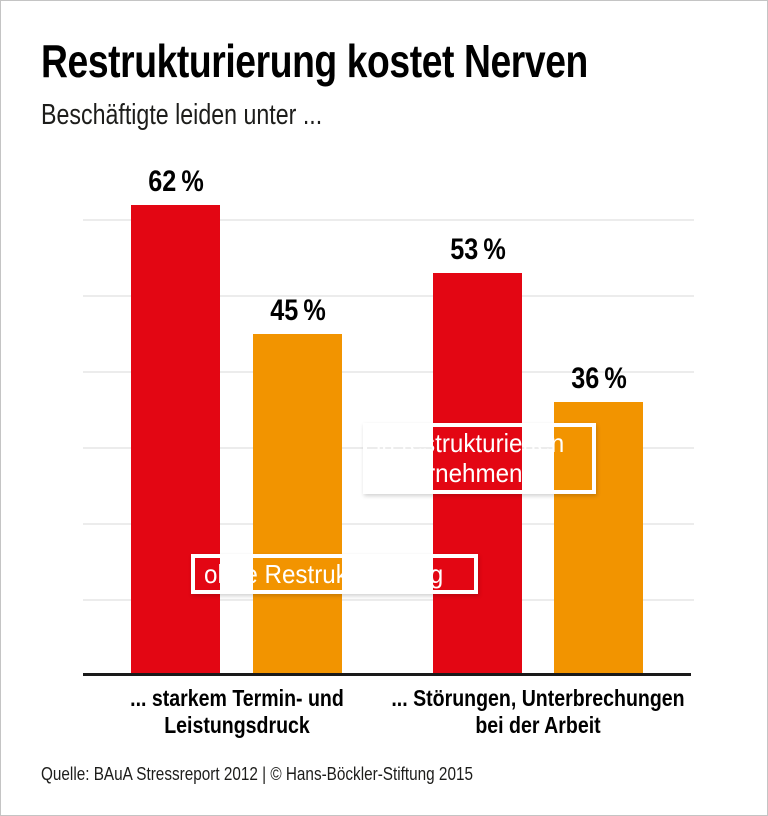  Describe the element at coordinates (477, 250) in the screenshot. I see `value-label: 53 %` at that location.